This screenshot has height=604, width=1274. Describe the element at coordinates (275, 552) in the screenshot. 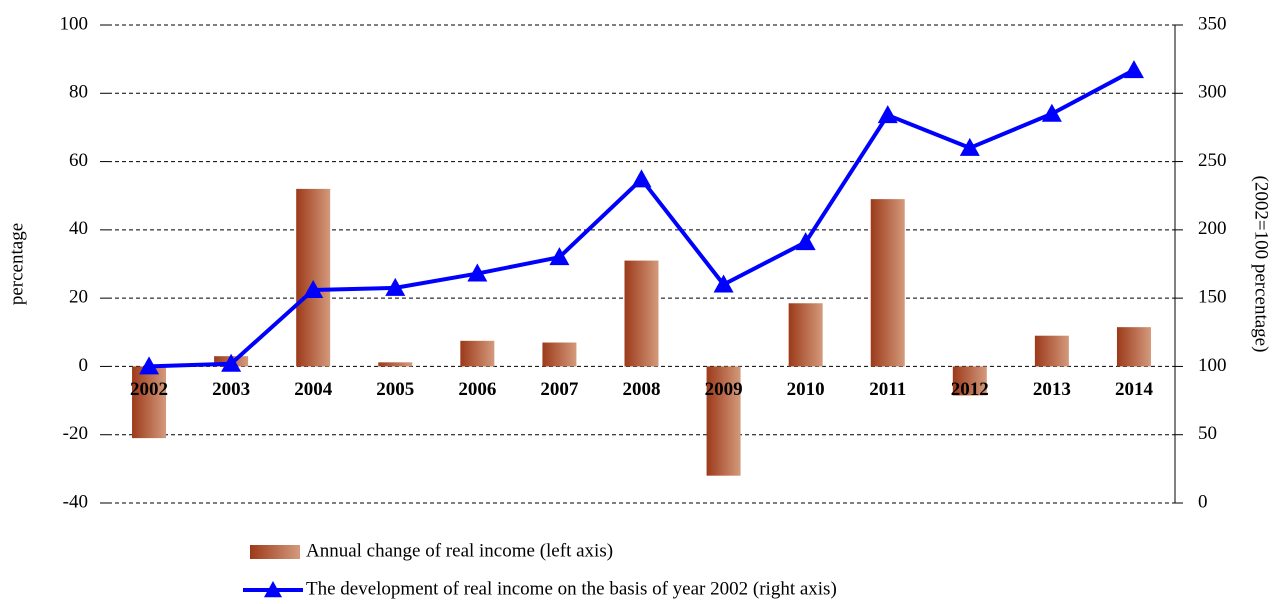

I see `legend-swatch` at that location.